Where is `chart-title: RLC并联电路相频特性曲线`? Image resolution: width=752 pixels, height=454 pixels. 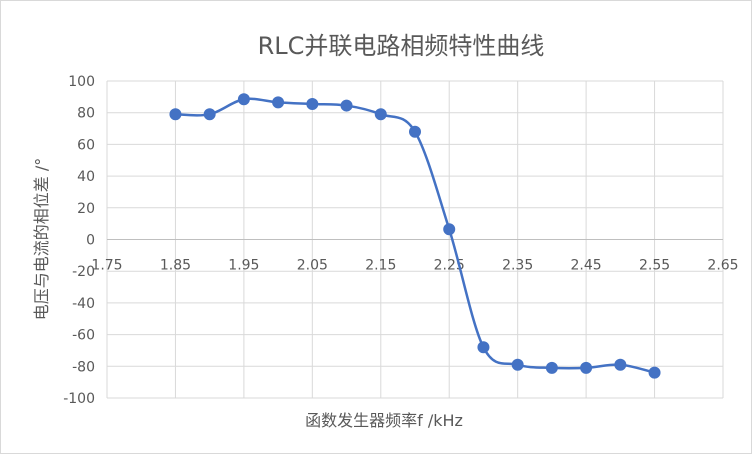
chart-title: RLC并联电路相频特性曲线 is located at coordinates (401, 46).